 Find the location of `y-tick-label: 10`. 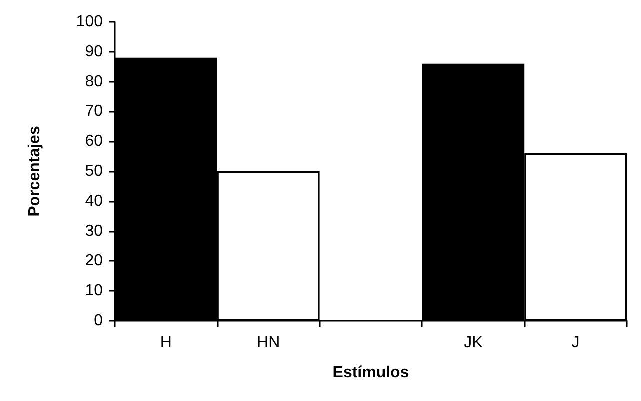

y-tick-label: 10 is located at coordinates (94, 291).